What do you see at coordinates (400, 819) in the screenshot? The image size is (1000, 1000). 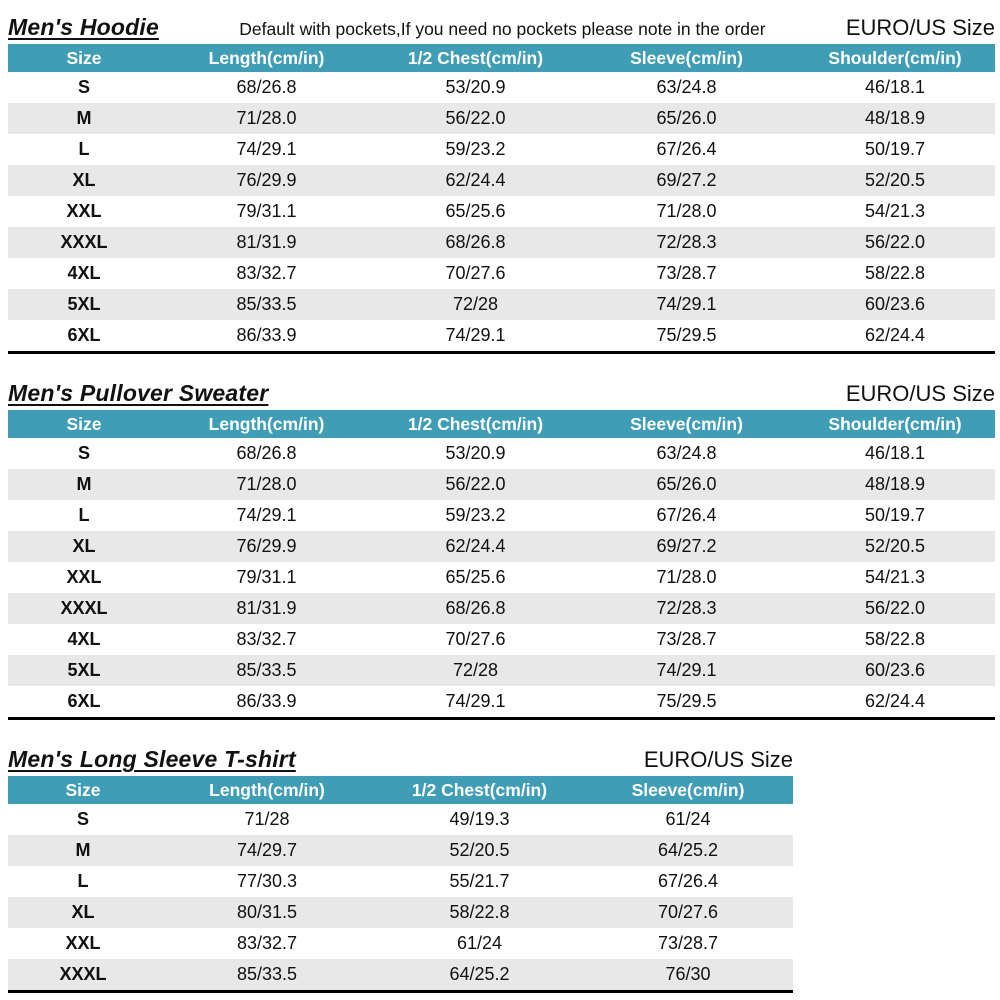 I see `table-row: S 71/28 49/19.3 61/24` at bounding box center [400, 819].